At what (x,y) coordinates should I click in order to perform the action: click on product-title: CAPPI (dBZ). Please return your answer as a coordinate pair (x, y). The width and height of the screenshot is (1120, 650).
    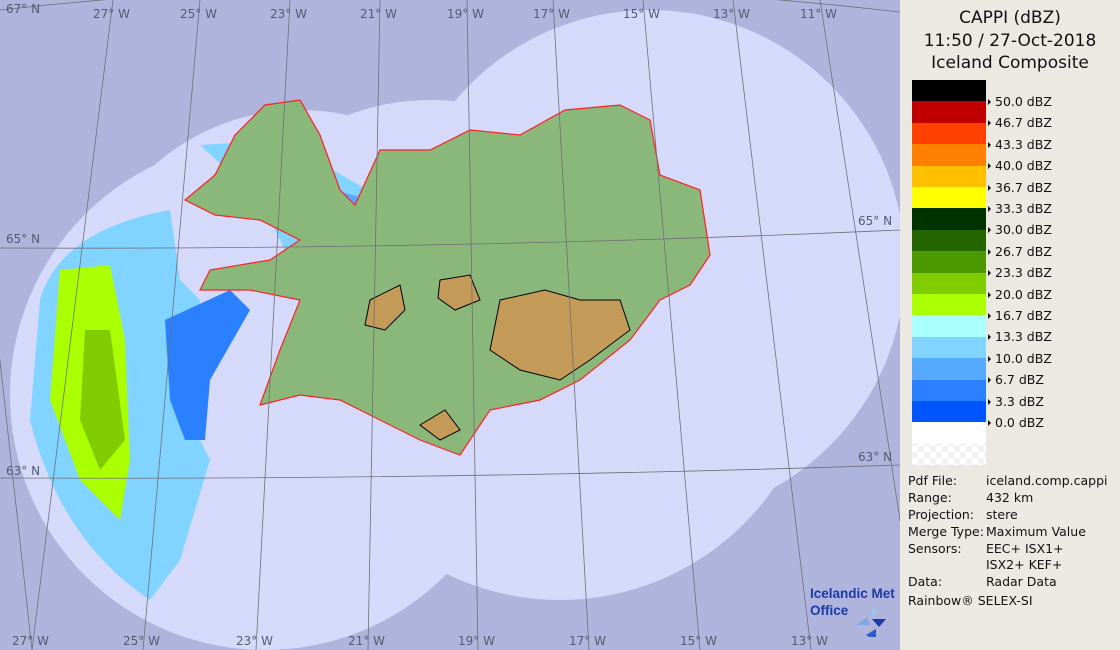
    Looking at the image, I should click on (1010, 18).